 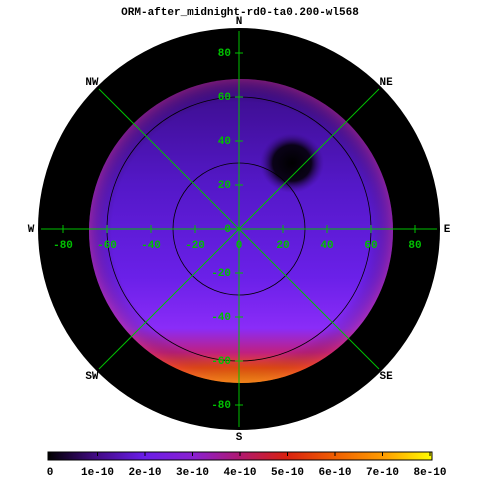 I want to click on dark-spot, so click(x=292, y=163).